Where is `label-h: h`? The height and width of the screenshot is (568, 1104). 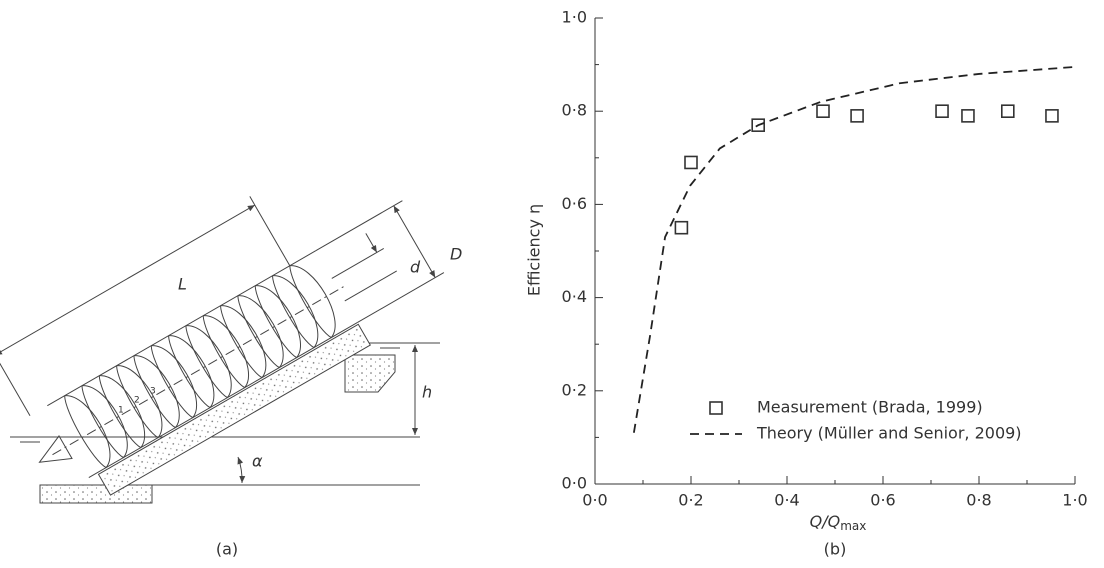 label-h: h is located at coordinates (427, 392).